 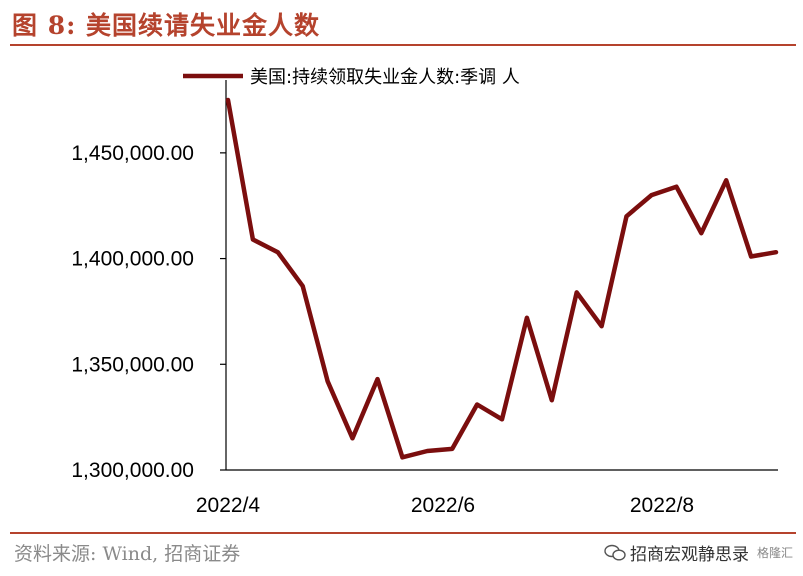 What do you see at coordinates (403, 533) in the screenshot?
I see `footer-divider` at bounding box center [403, 533].